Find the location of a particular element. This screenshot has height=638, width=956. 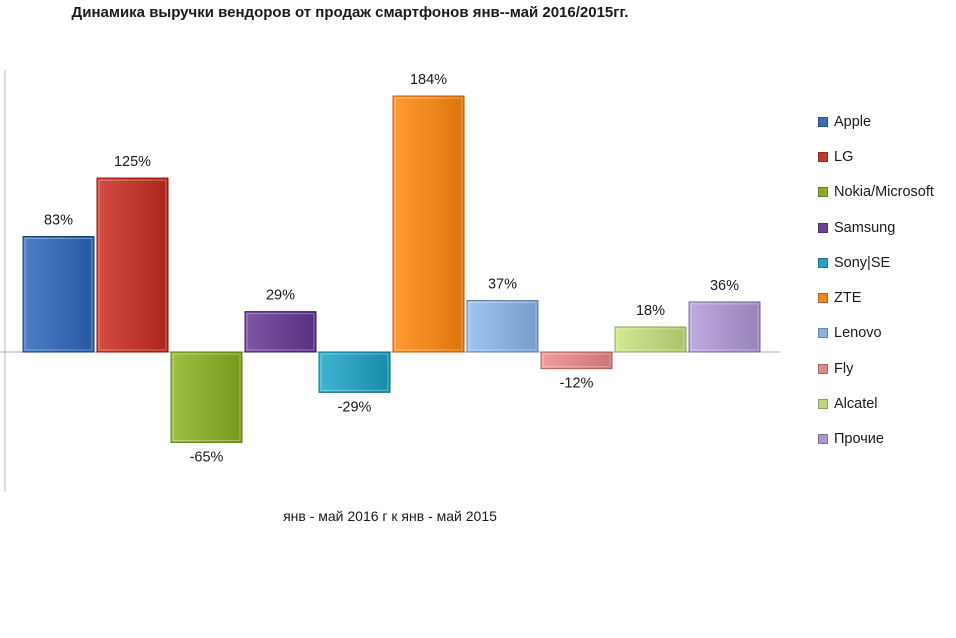

legend-item: Alcatel is located at coordinates (876, 403).